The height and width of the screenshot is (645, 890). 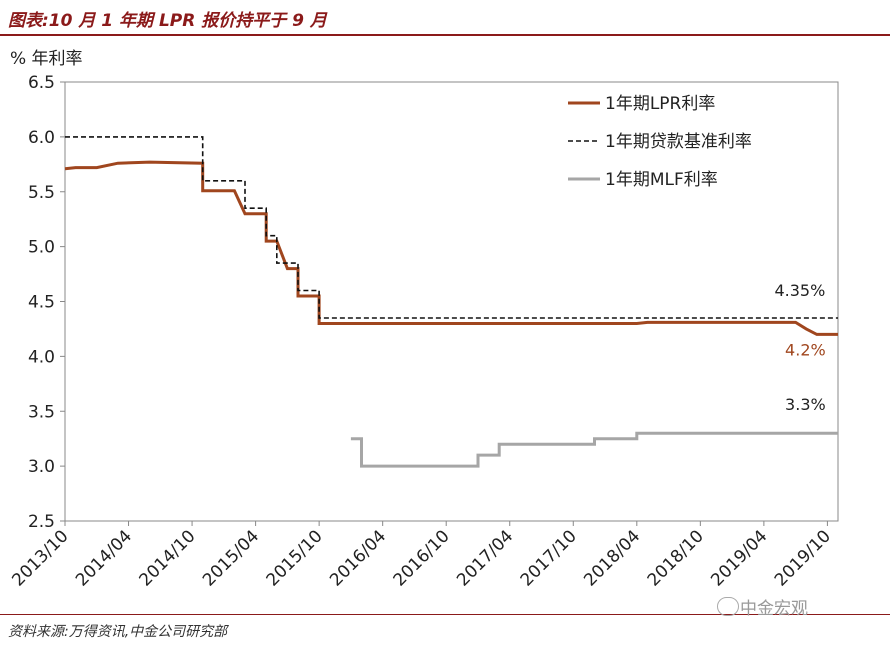 I want to click on data-annotation: 3.3%, so click(x=805, y=404).